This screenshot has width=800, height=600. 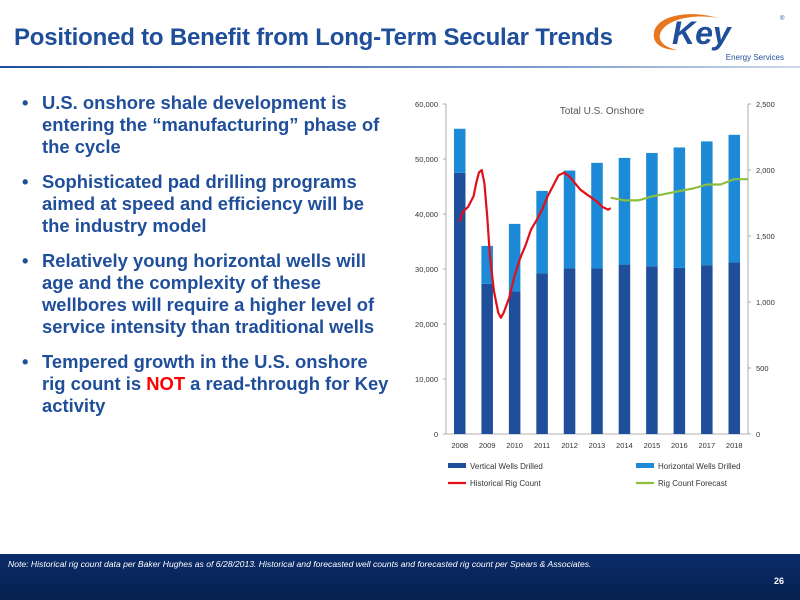 I want to click on x-tick-label: 2013, so click(x=597, y=445).